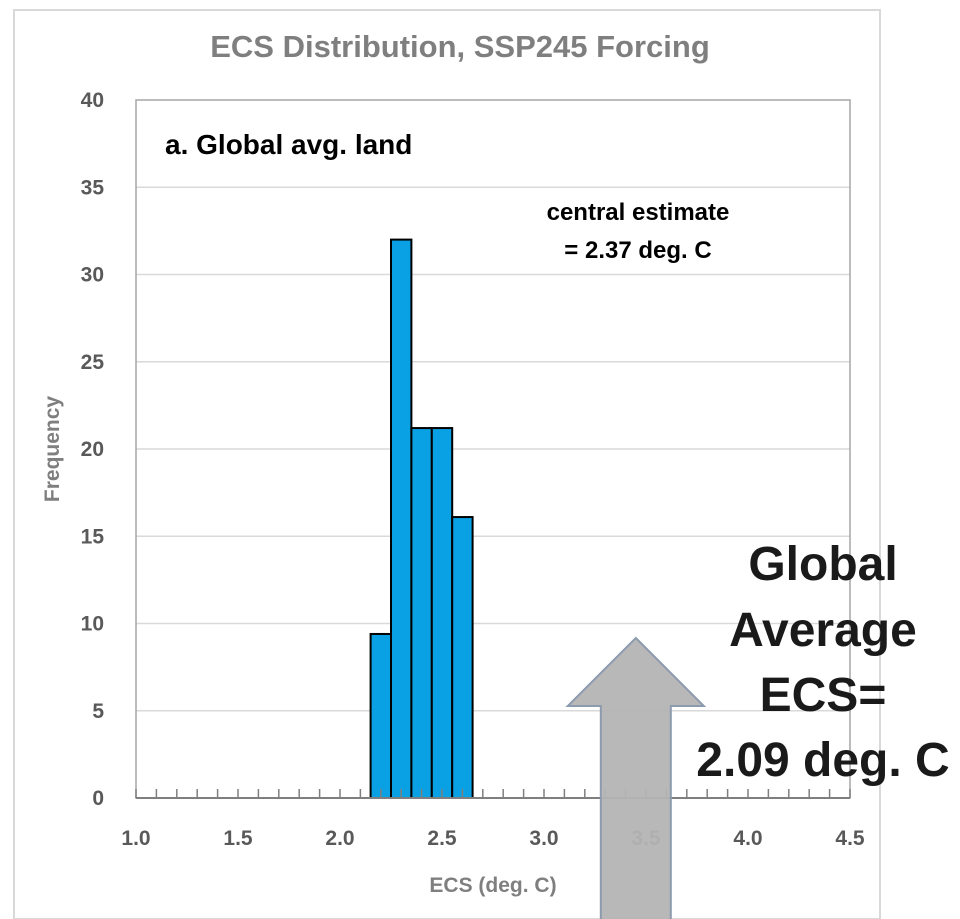  Describe the element at coordinates (135, 838) in the screenshot. I see `x-tick-label: 1.0` at that location.